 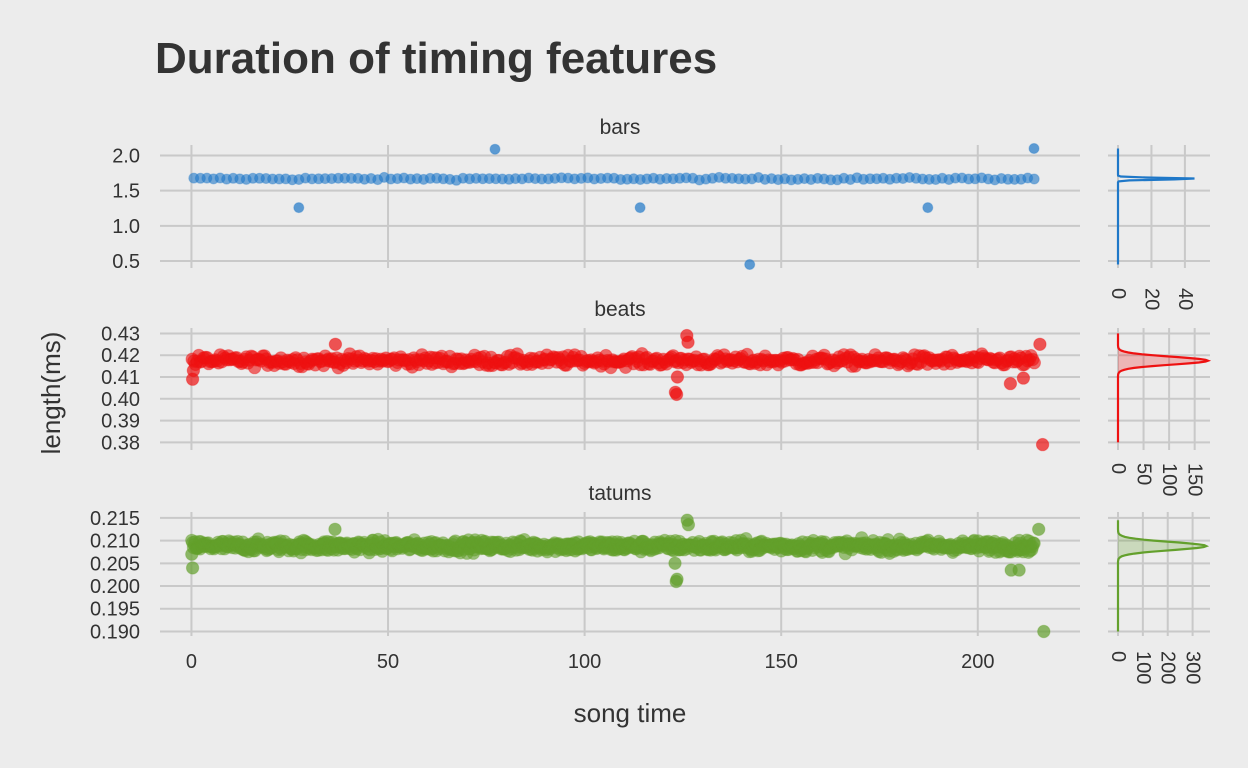 What do you see at coordinates (620, 127) in the screenshot?
I see `panel-strip-label: bars` at bounding box center [620, 127].